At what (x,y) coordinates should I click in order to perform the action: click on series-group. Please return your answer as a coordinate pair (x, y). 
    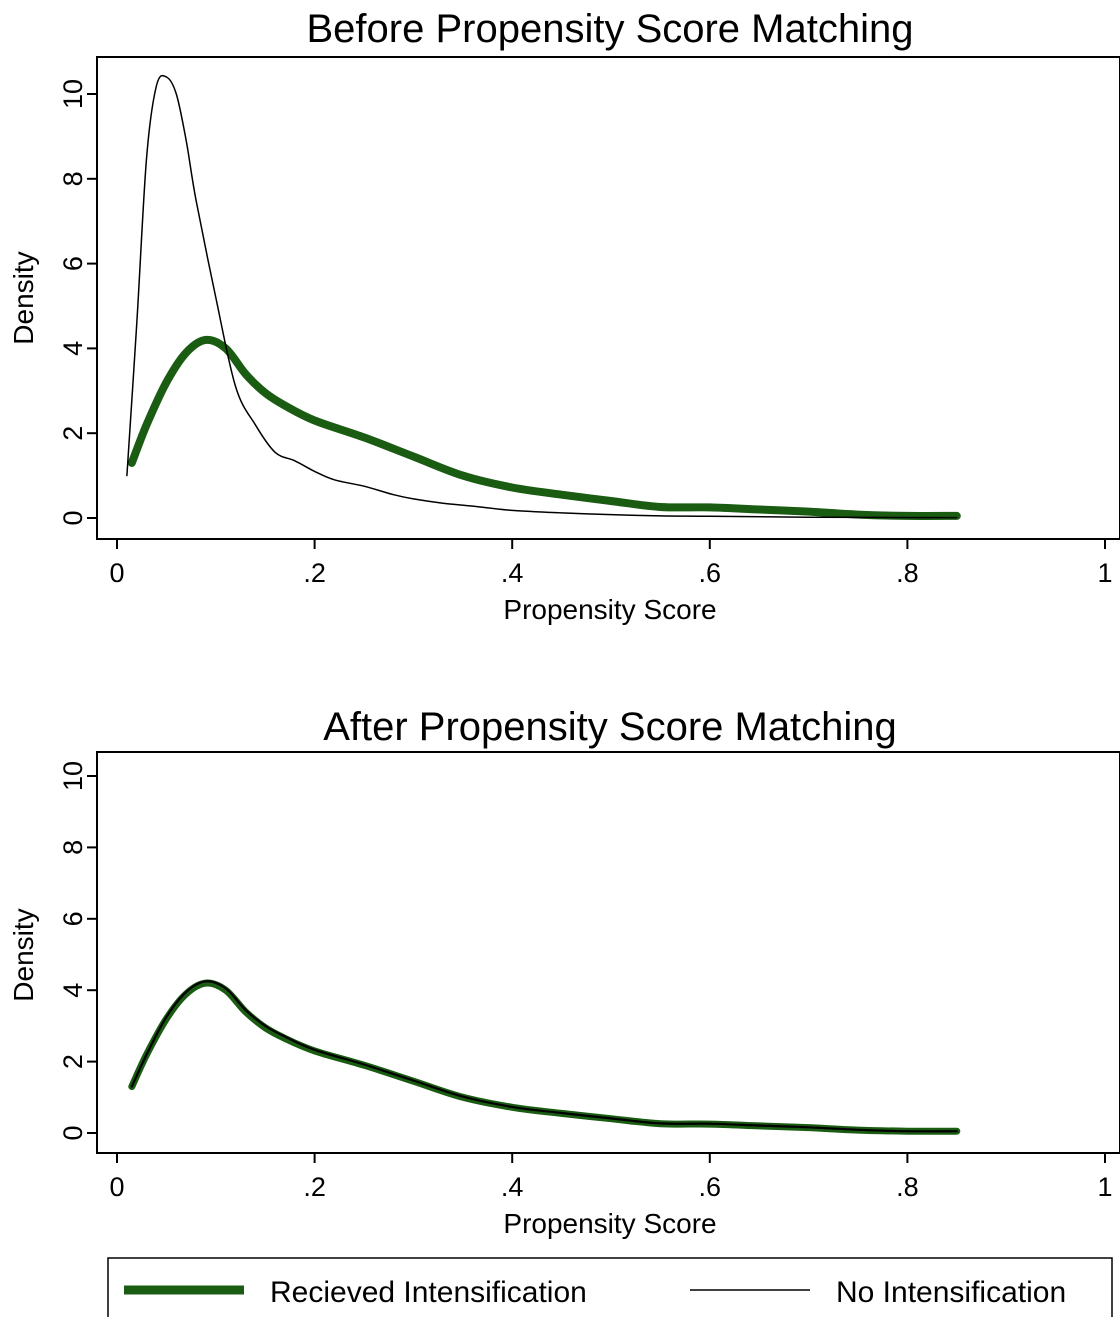
    Looking at the image, I should click on (544, 1057).